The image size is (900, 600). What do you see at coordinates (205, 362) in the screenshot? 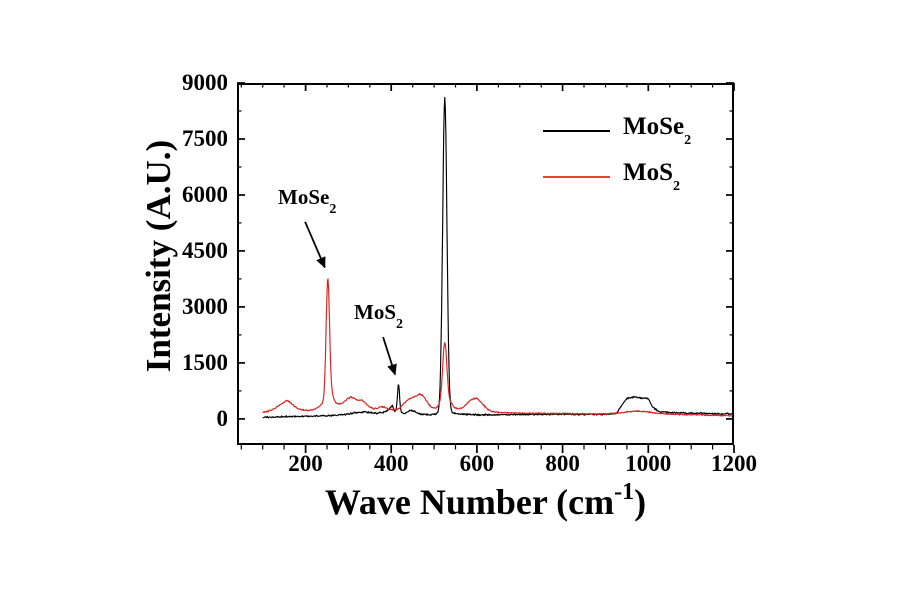
I see `y-axis-tick-label: 1500` at bounding box center [205, 362].